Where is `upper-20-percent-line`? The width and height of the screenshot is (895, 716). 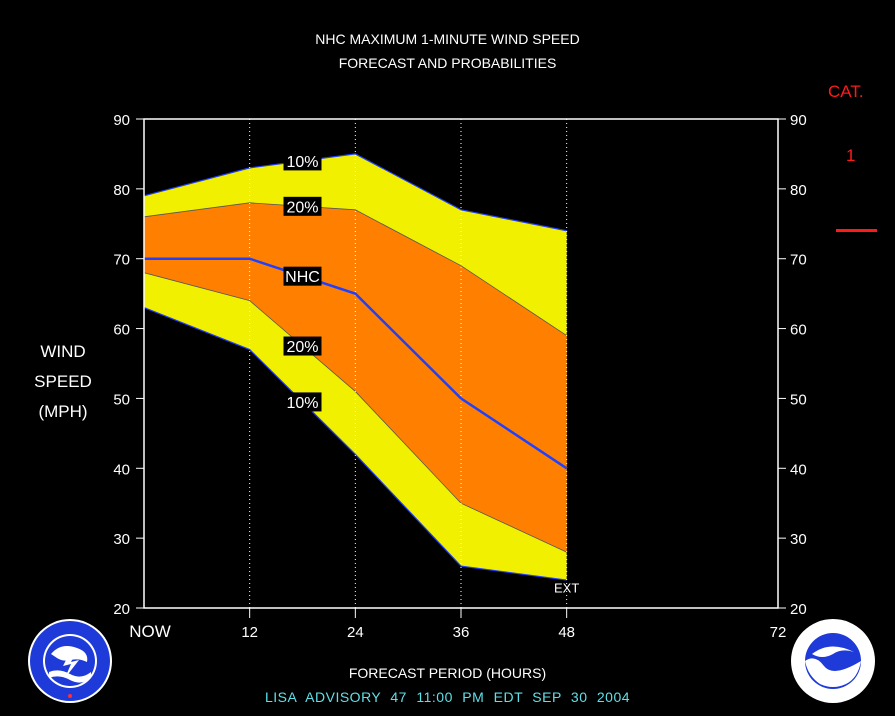 upper-20-percent-line is located at coordinates (355, 269).